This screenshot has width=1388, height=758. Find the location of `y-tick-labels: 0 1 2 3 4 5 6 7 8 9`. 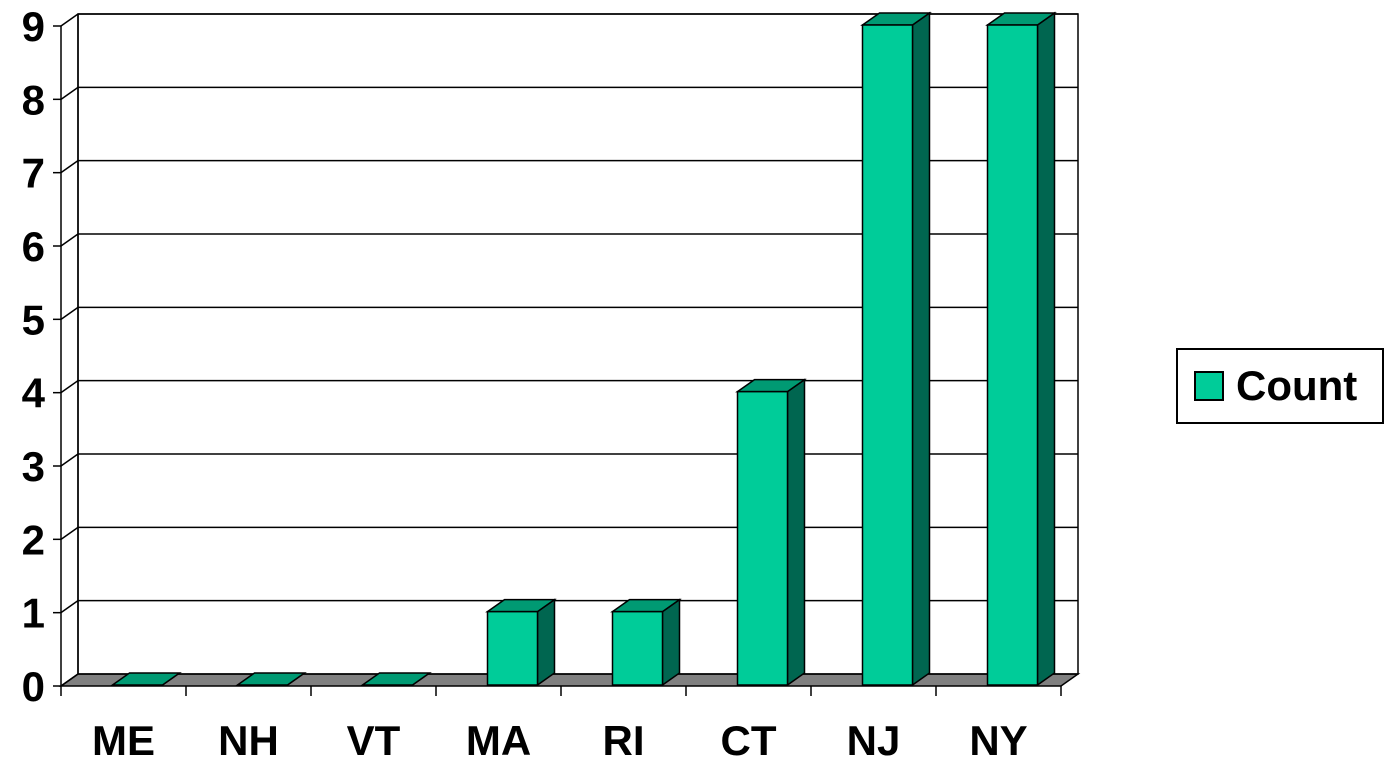

y-tick-labels: 0 1 2 3 4 5 6 7 8 9 is located at coordinates (34, 356).